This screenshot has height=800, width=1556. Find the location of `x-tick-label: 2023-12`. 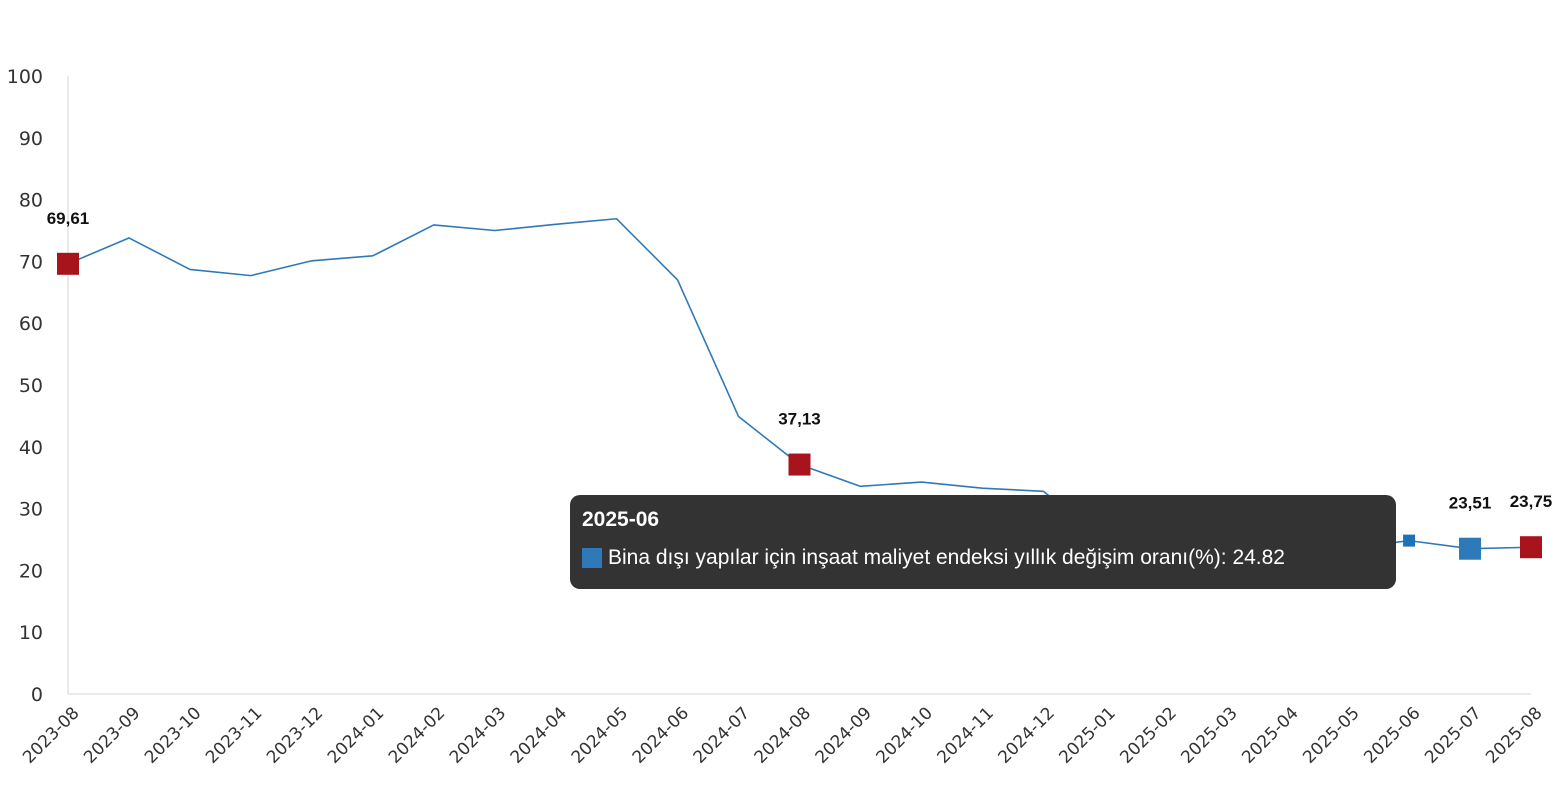

x-tick-label: 2023-12 is located at coordinates (295, 735).